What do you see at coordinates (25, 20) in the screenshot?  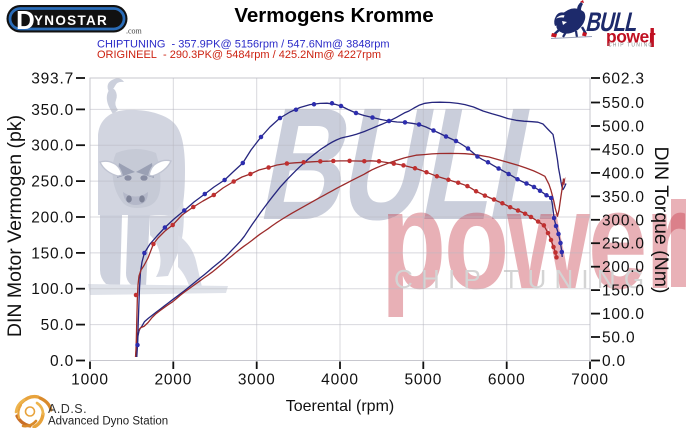 I see `svg-text: D` at bounding box center [25, 20].